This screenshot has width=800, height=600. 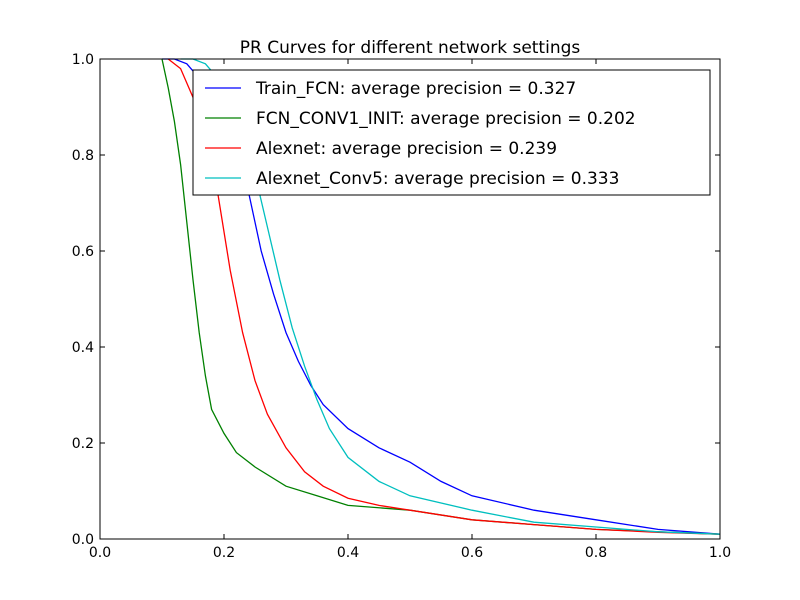 I want to click on y-tick-label: 0.2, so click(x=83, y=444).